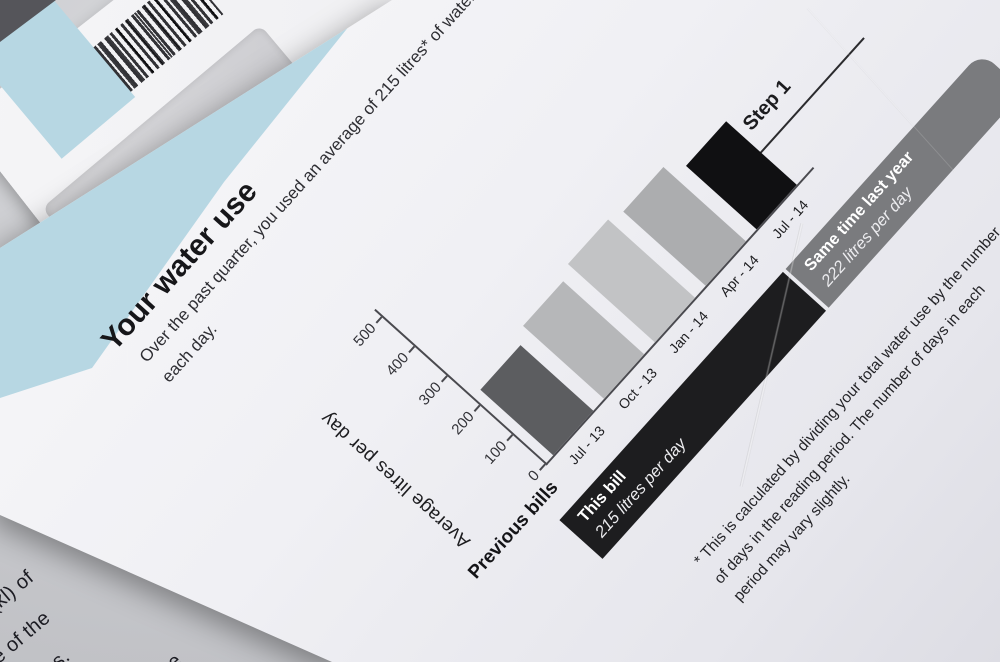  Describe the element at coordinates (397, 364) in the screenshot. I see `y-tick-label: 400` at that location.